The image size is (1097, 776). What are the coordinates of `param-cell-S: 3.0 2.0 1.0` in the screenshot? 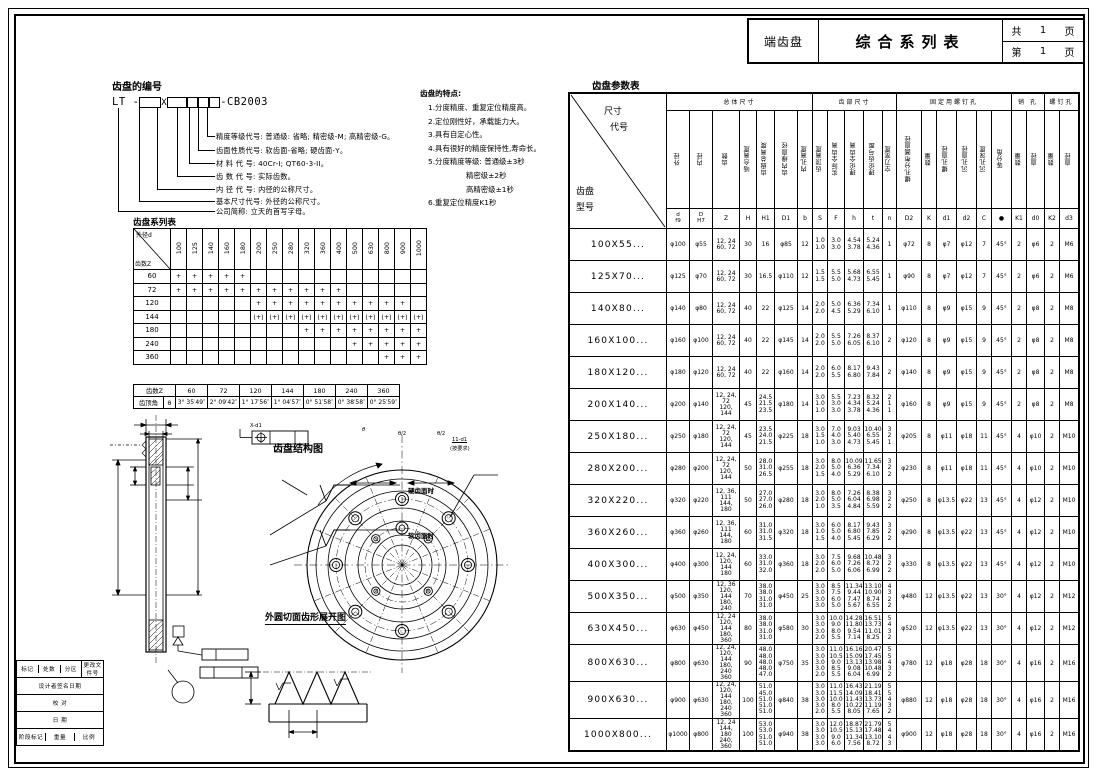 It's located at (820, 500).